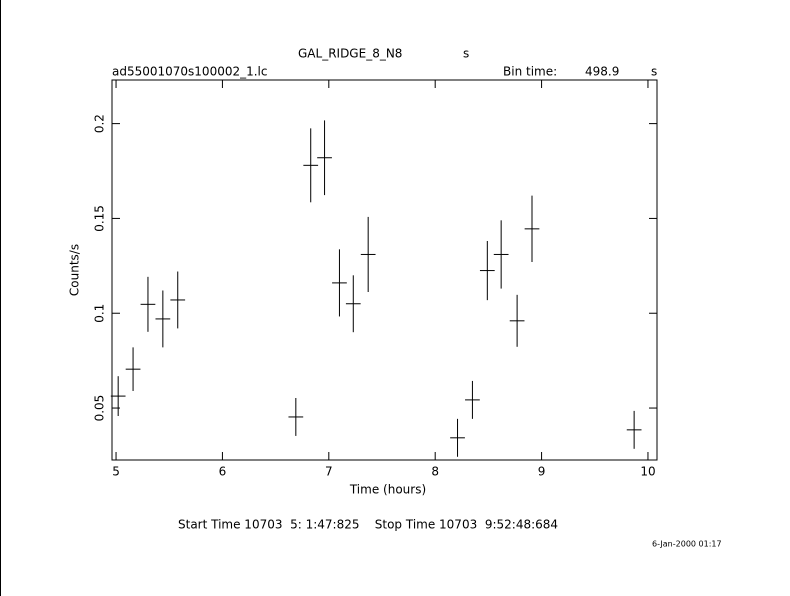 The image size is (790, 596). Describe the element at coordinates (350, 54) in the screenshot. I see `chart-title: GAL_RIDGE_8_N8` at that location.